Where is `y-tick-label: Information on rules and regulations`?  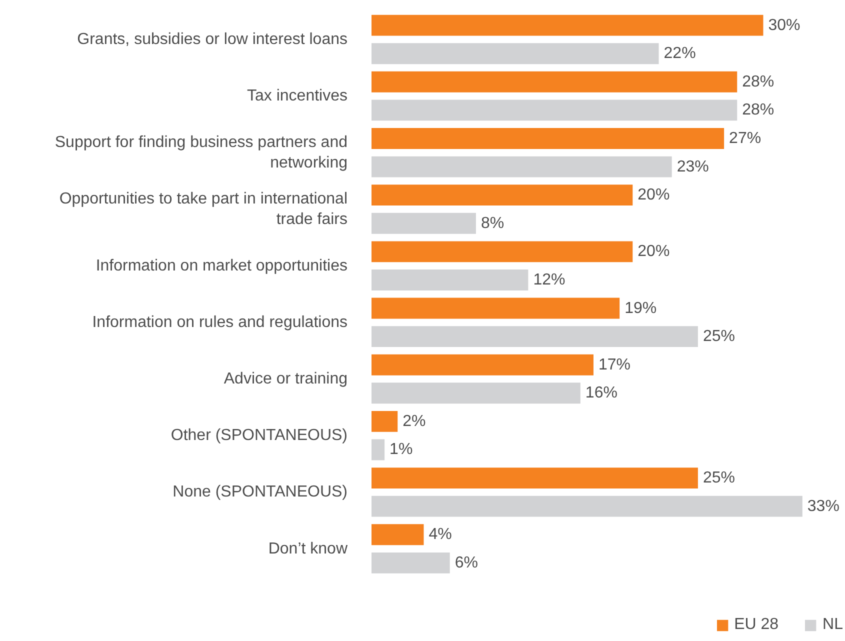 y-tick-label: Information on rules and regulations is located at coordinates (220, 322).